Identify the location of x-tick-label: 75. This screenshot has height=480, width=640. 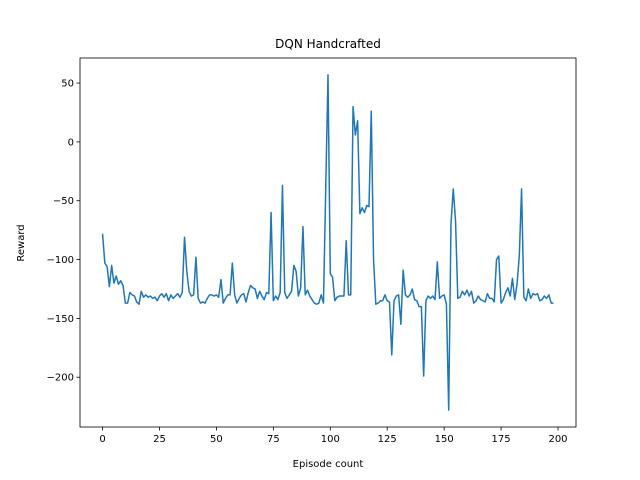
(273, 439).